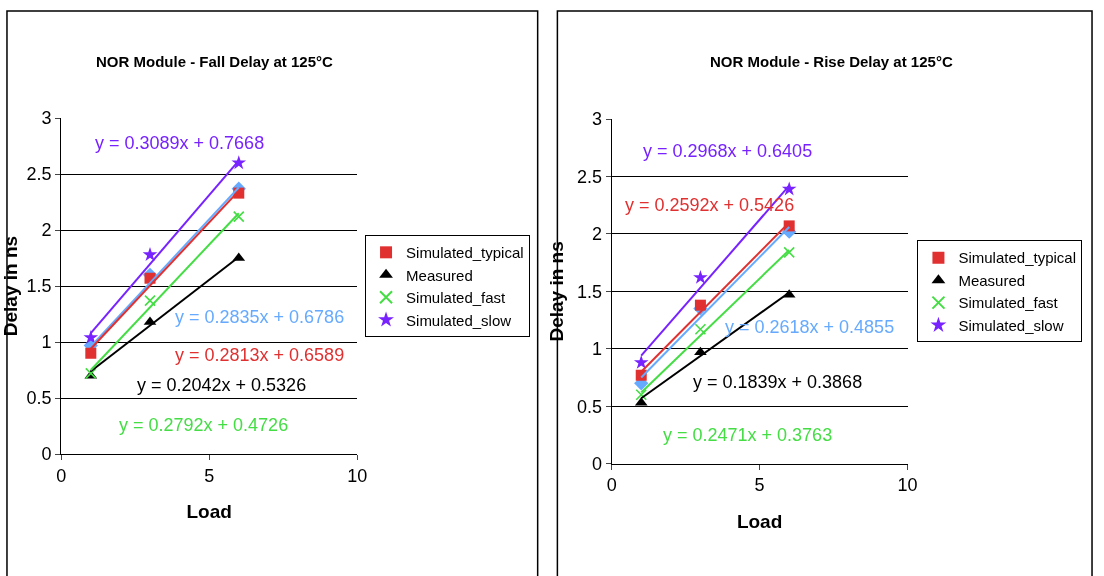  Describe the element at coordinates (46, 454) in the screenshot. I see `y-tick-label: 0` at that location.